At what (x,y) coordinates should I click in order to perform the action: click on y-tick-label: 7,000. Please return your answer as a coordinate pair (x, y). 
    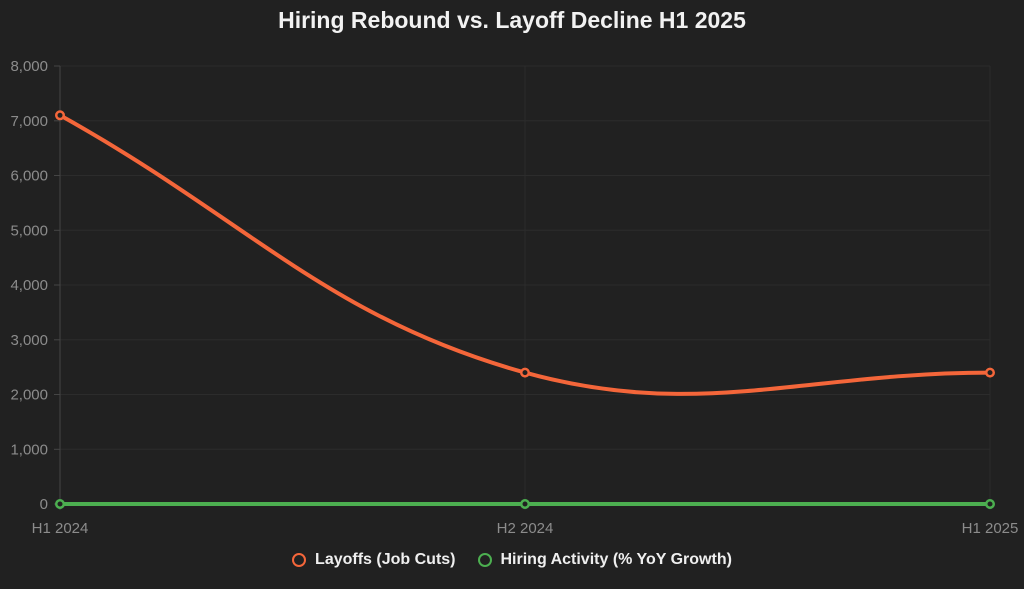
    Looking at the image, I should click on (29, 121).